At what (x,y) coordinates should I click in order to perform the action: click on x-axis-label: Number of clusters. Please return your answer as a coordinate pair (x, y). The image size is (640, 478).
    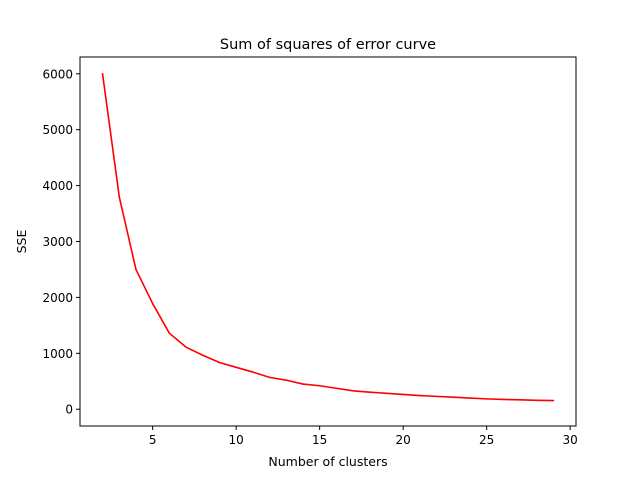
    Looking at the image, I should click on (327, 461).